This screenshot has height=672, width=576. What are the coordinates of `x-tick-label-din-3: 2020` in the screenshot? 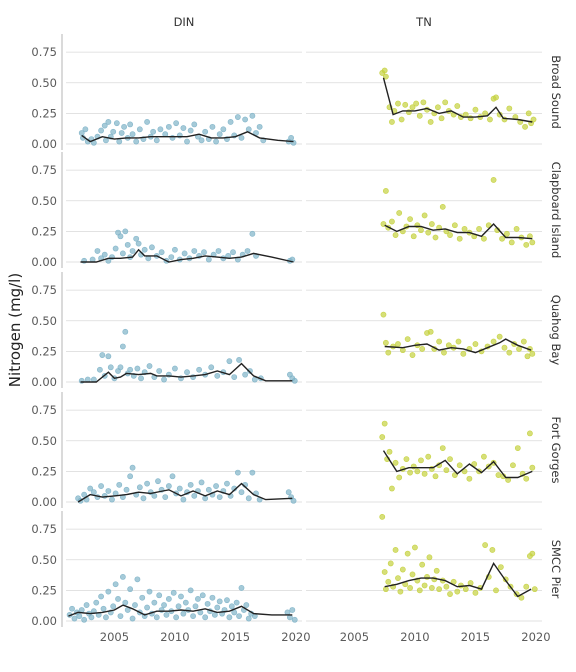 It's located at (295, 637).